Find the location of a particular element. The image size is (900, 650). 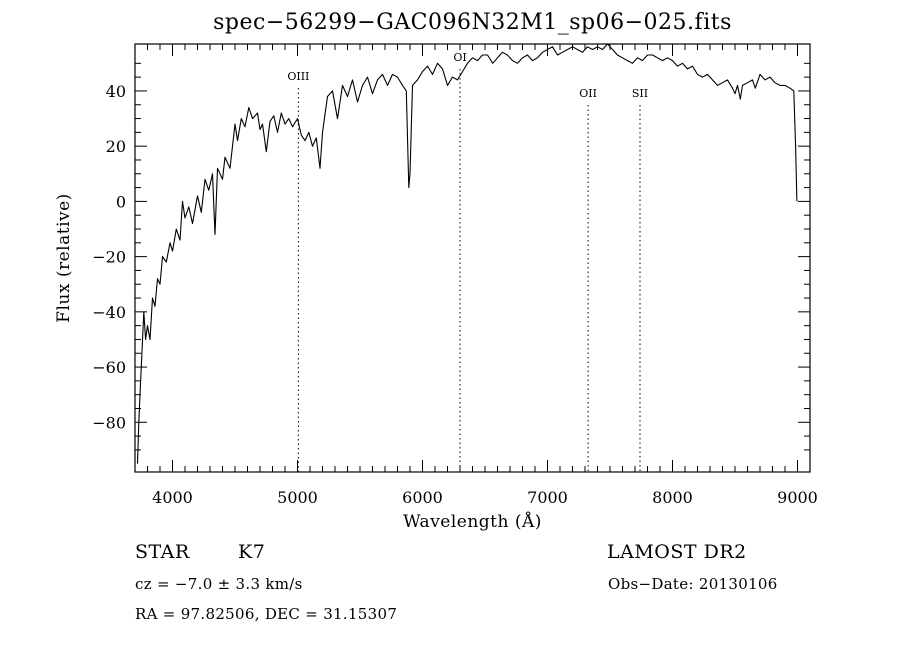

line-label-oi: OI is located at coordinates (459, 57).